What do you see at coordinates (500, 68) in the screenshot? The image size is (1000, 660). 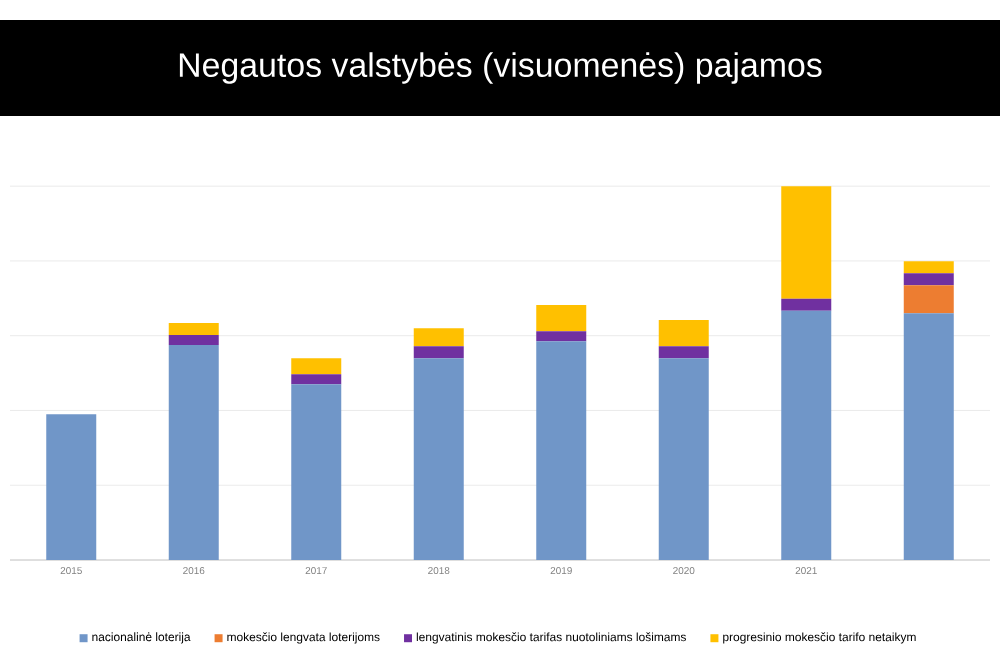 I see `chart-title: Negautos valstybės (visuomenės) pajamos` at bounding box center [500, 68].